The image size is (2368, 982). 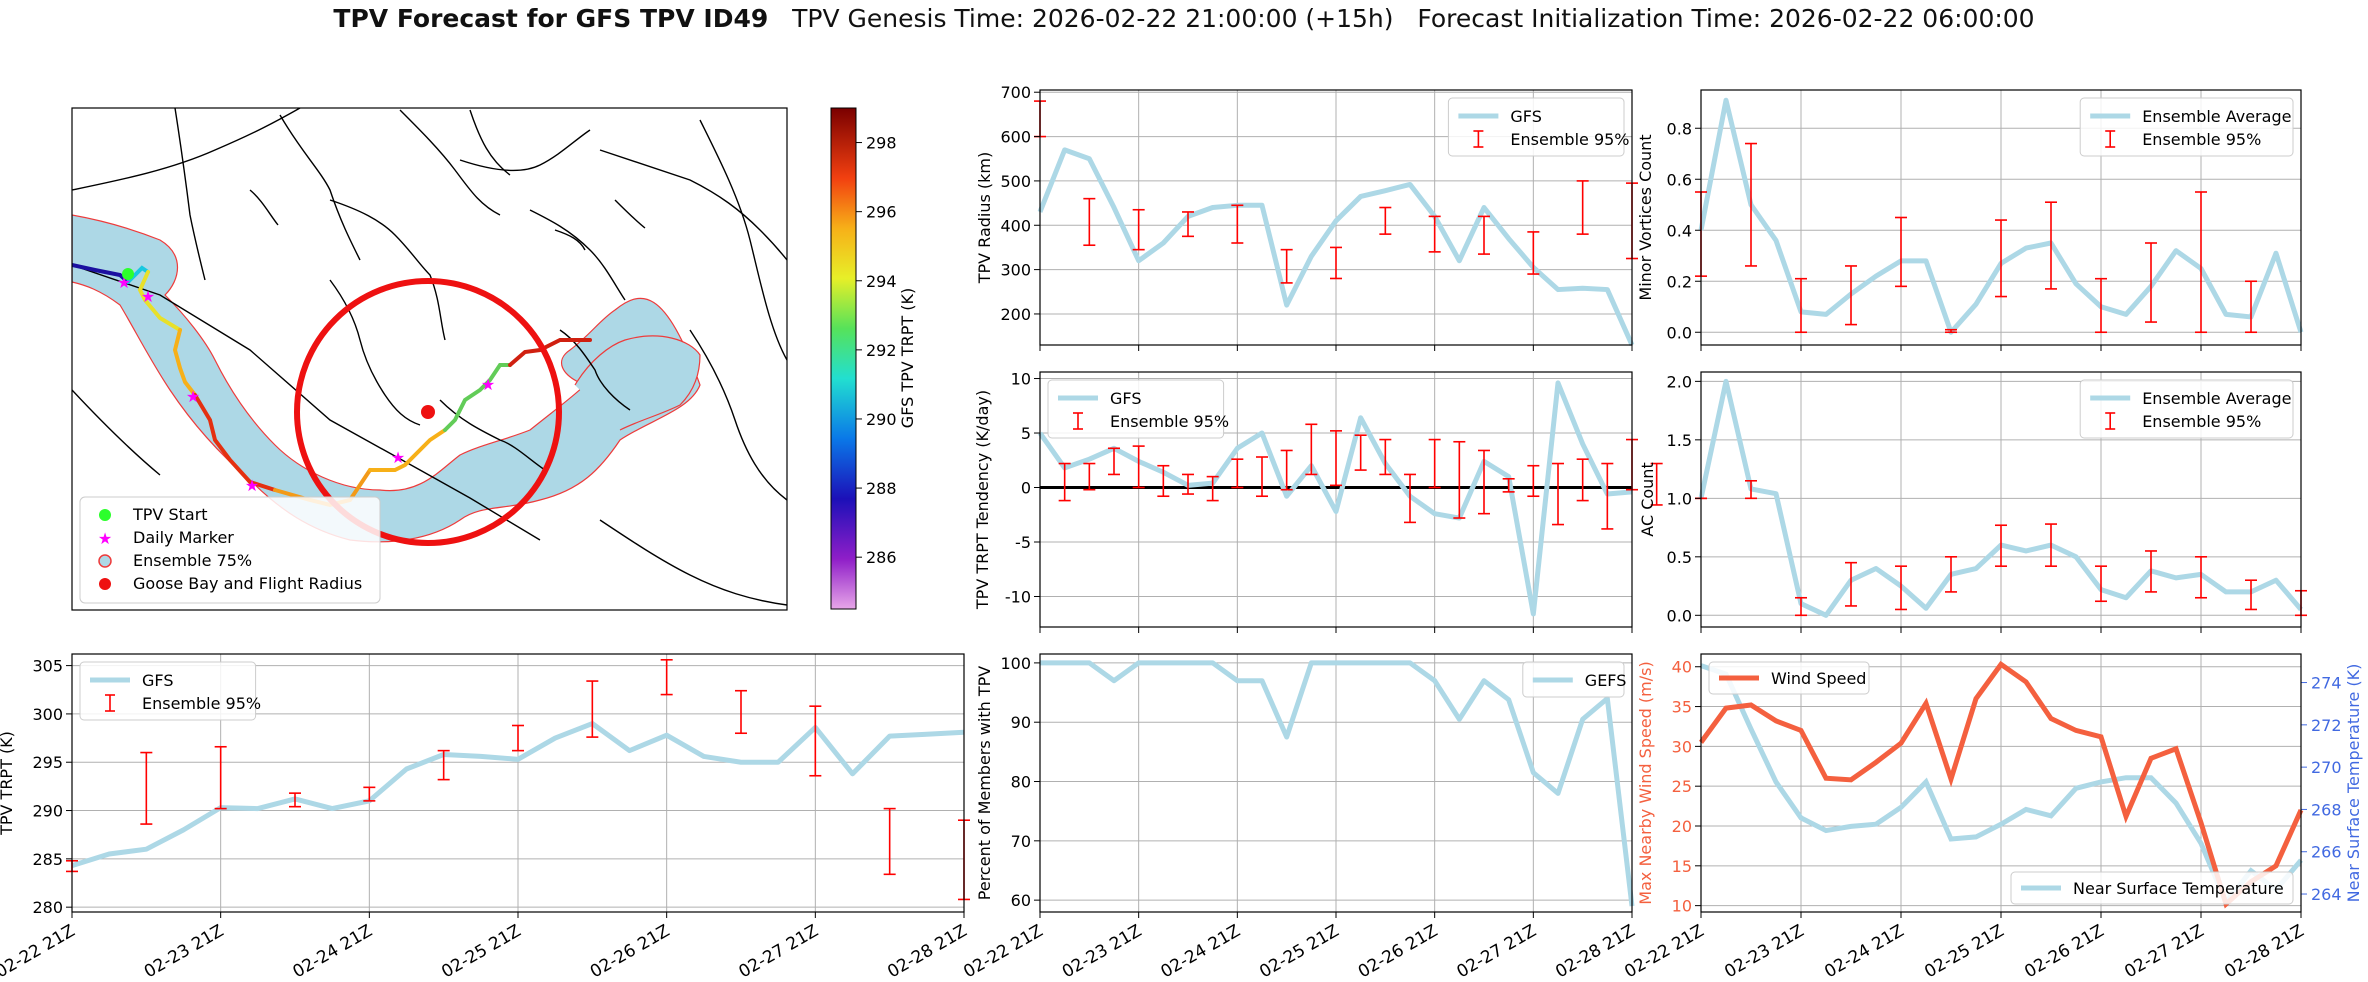 What do you see at coordinates (2326, 725) in the screenshot?
I see `y2-tick-label: 272` at bounding box center [2326, 725].